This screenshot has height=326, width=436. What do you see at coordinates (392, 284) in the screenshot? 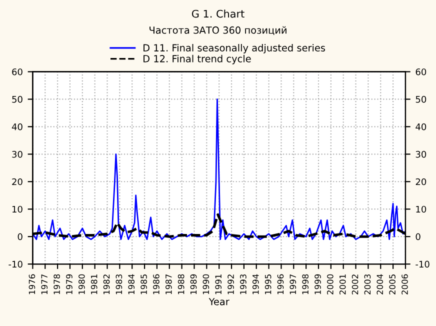
I see `x-tick-label: 2005` at bounding box center [392, 284].